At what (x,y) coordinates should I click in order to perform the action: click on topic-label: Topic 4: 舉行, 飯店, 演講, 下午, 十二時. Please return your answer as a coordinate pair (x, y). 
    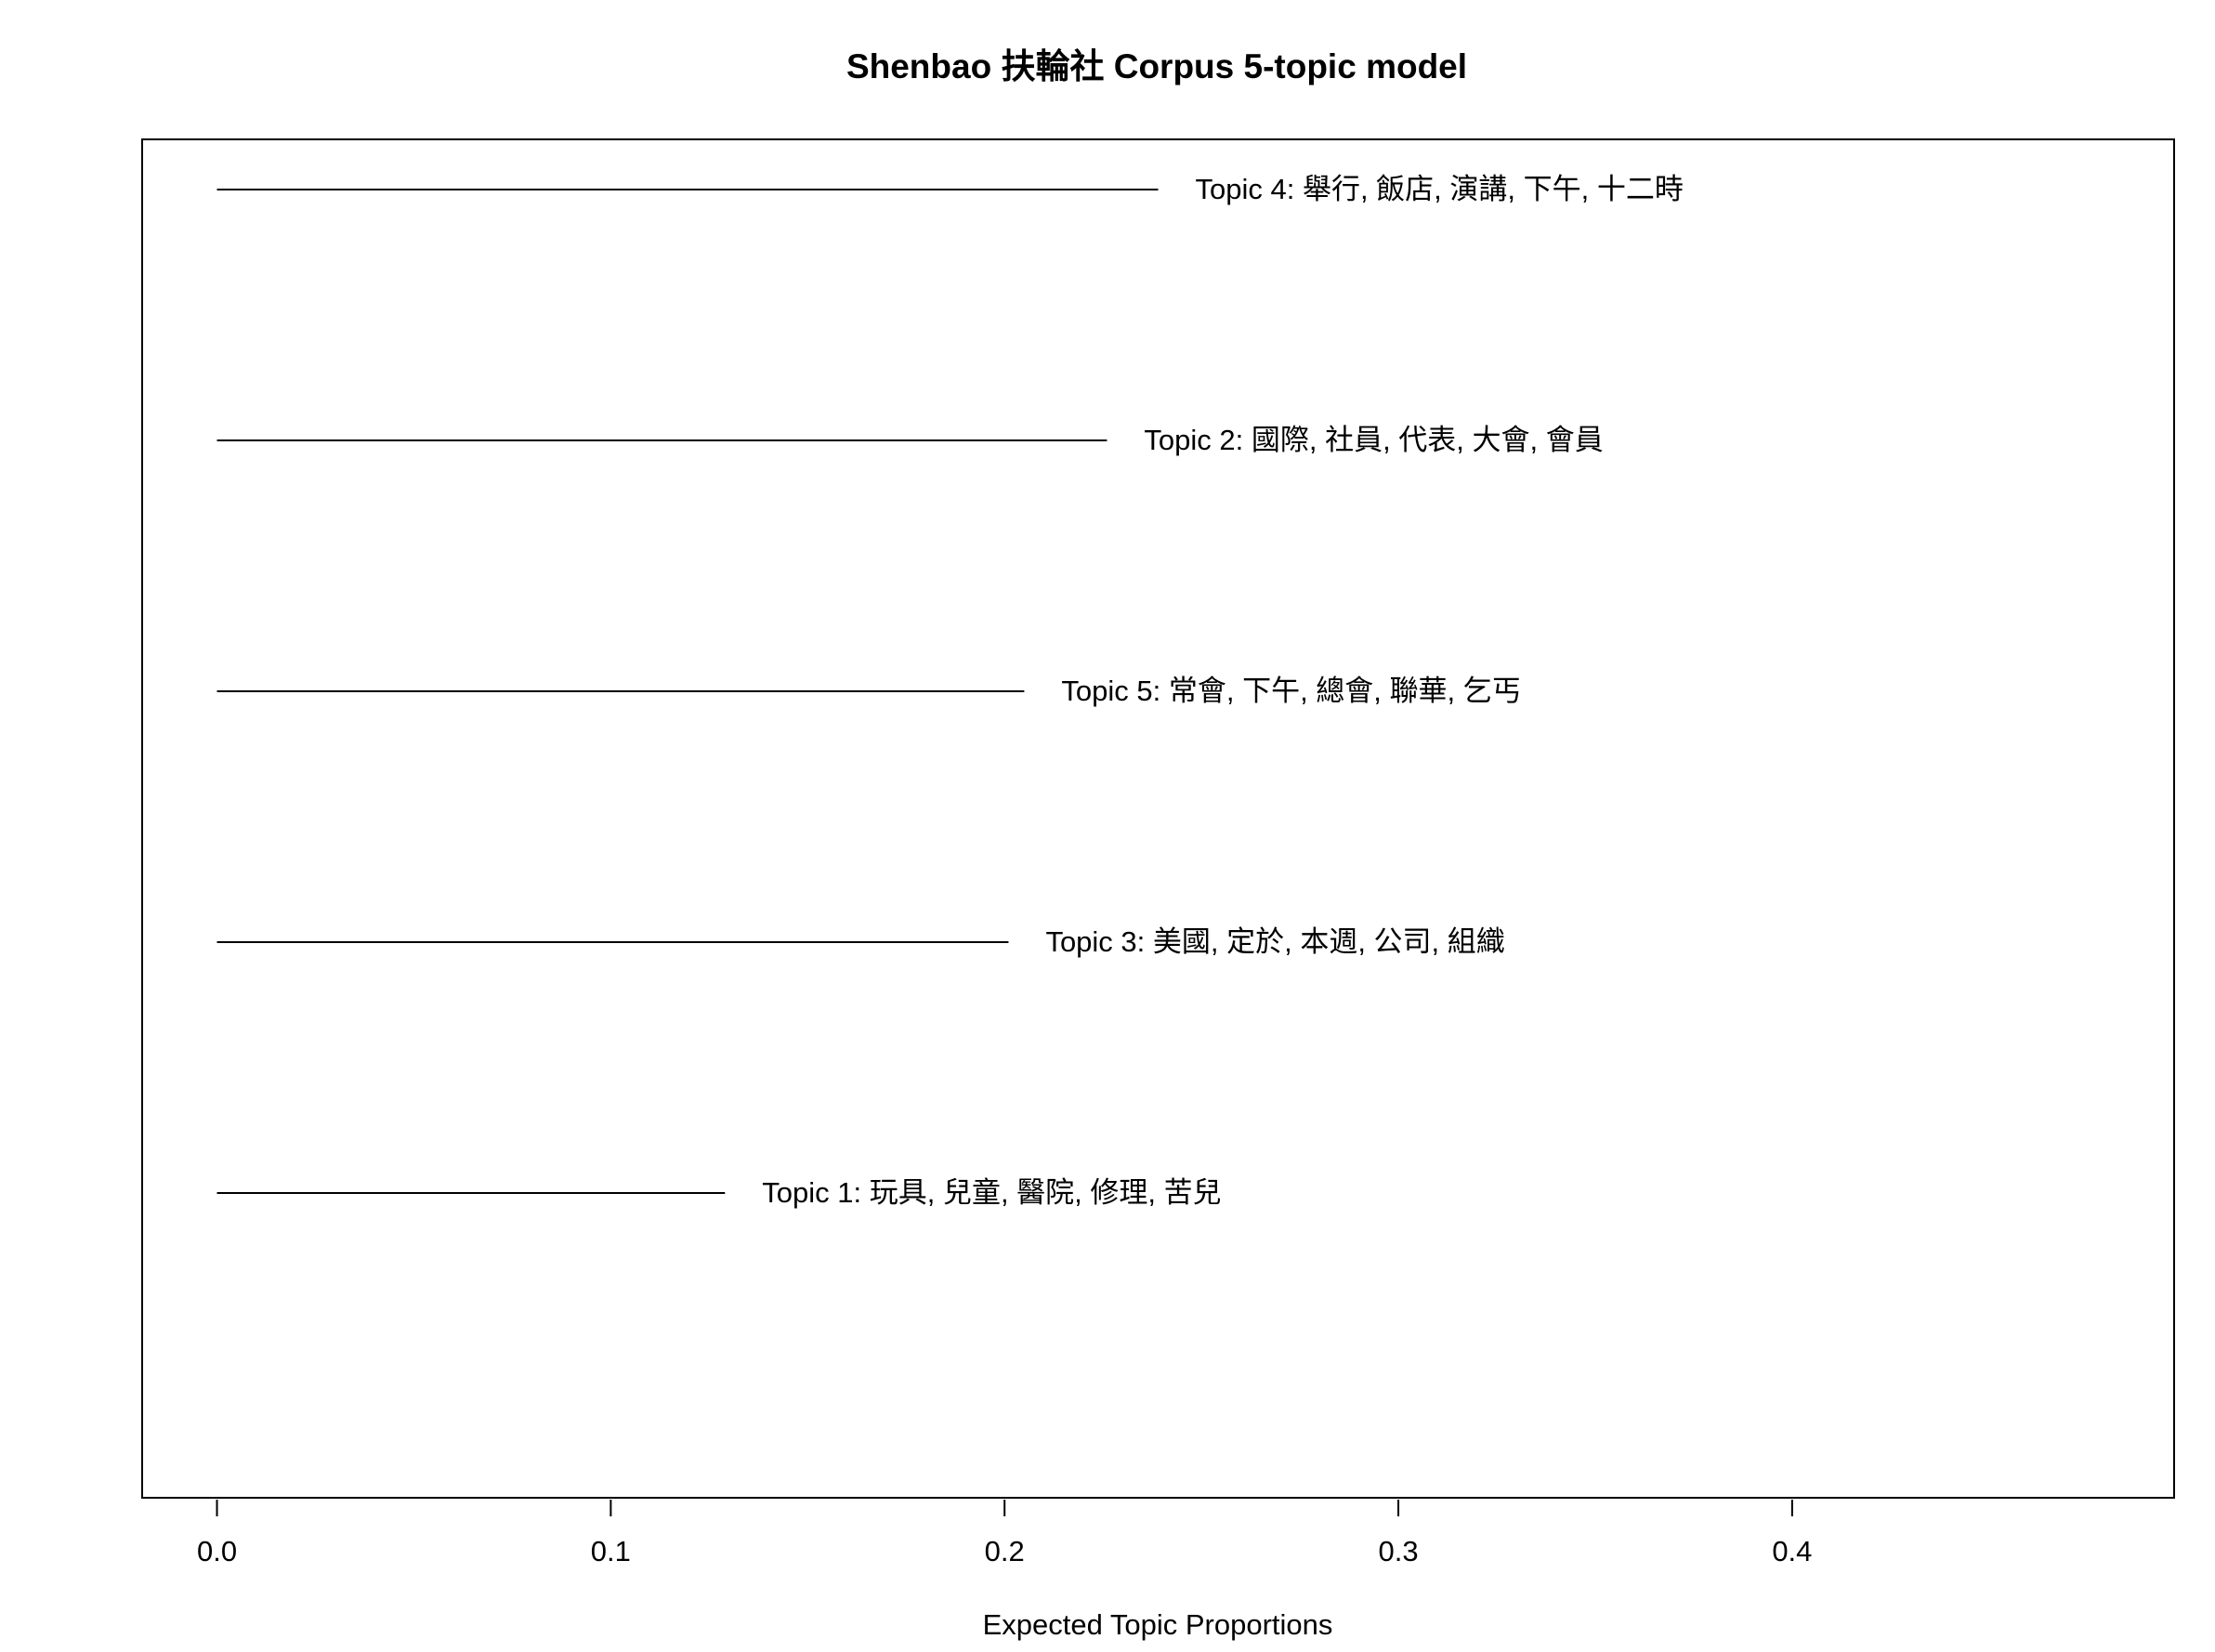
    Looking at the image, I should click on (1440, 189).